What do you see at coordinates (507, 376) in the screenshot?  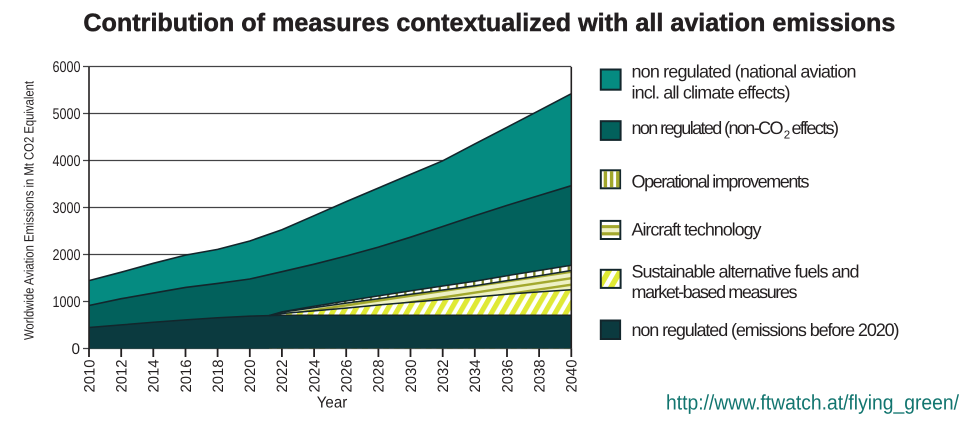 I see `svg-text: 2036` at bounding box center [507, 376].